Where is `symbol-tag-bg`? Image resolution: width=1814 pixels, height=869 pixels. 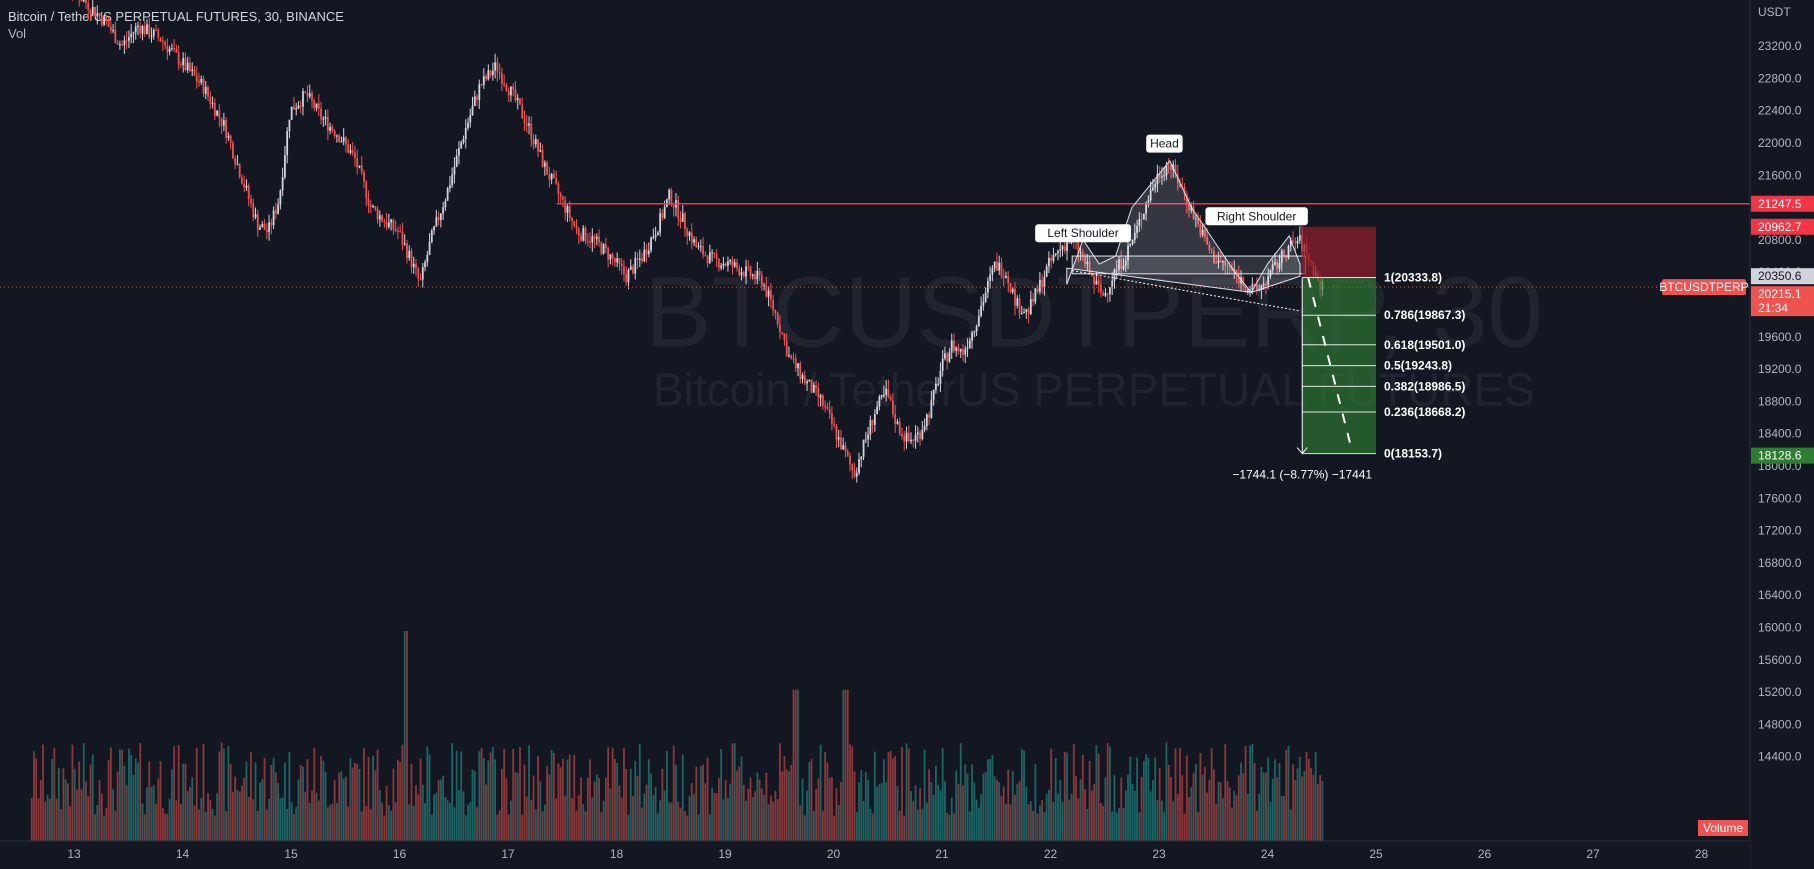
symbol-tag-bg is located at coordinates (1704, 287).